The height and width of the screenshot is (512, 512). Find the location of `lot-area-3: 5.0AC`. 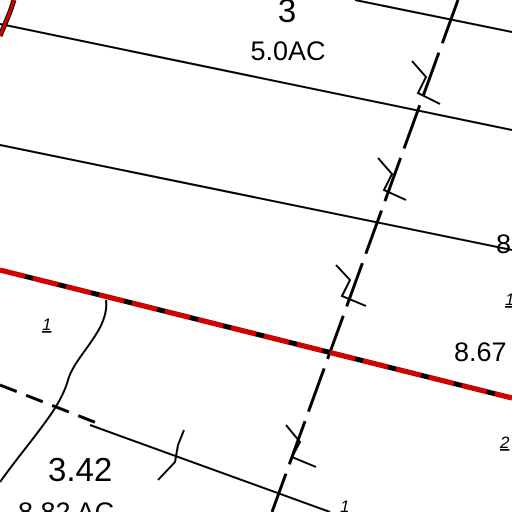

lot-area-3: 5.0AC is located at coordinates (287, 51).